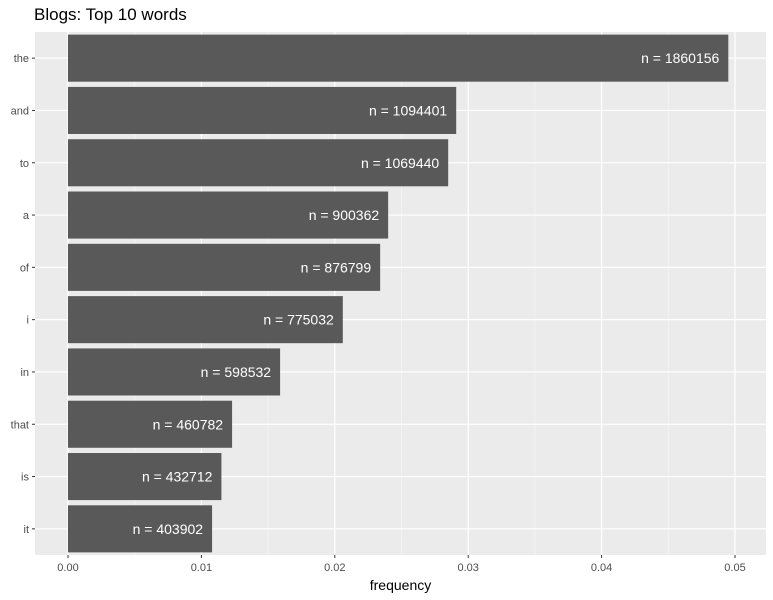 This screenshot has height=600, width=773. I want to click on chart-title: Blogs: Top 10 words, so click(110, 14).